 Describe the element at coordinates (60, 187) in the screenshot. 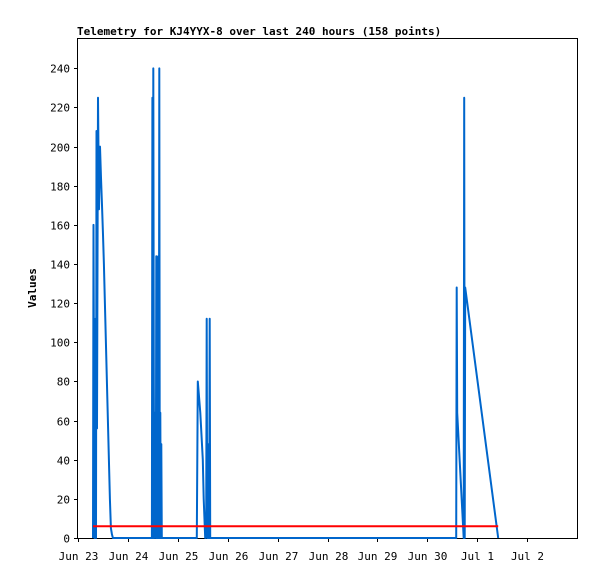

I see `y-tick-label: 180` at that location.